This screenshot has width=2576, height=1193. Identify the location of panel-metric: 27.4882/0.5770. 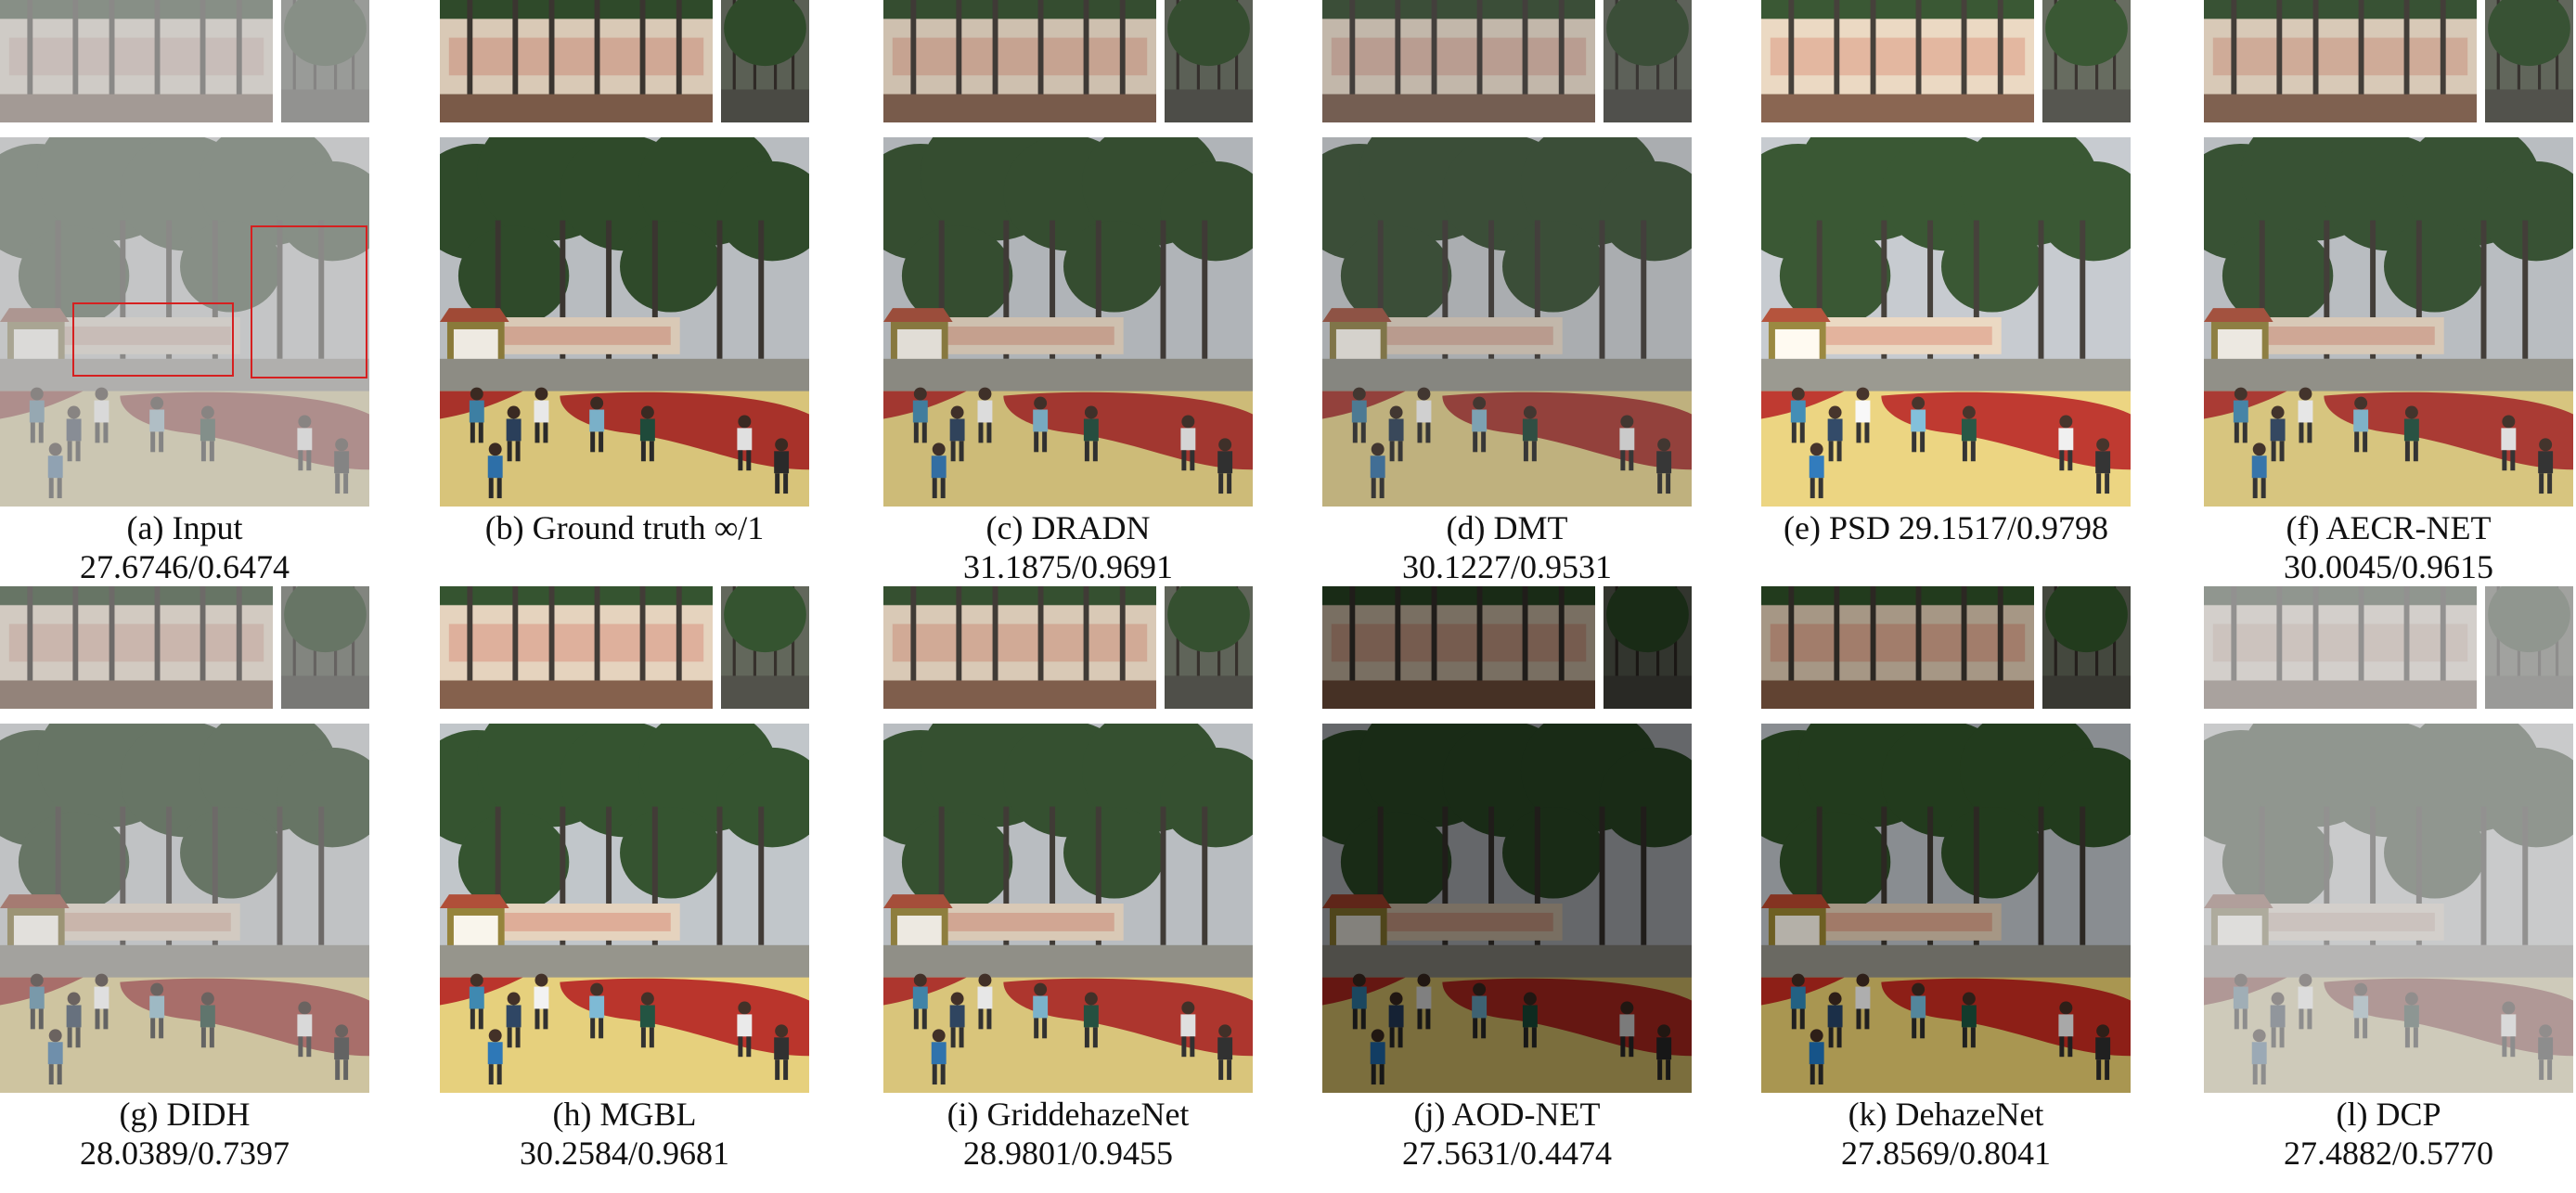
(2388, 1153).